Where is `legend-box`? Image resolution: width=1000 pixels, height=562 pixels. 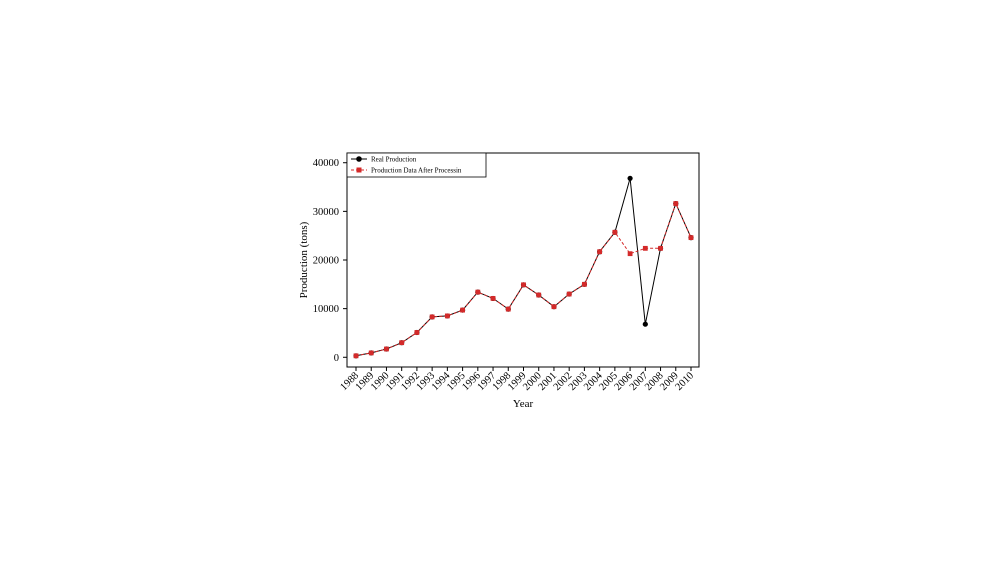
legend-box is located at coordinates (416, 165).